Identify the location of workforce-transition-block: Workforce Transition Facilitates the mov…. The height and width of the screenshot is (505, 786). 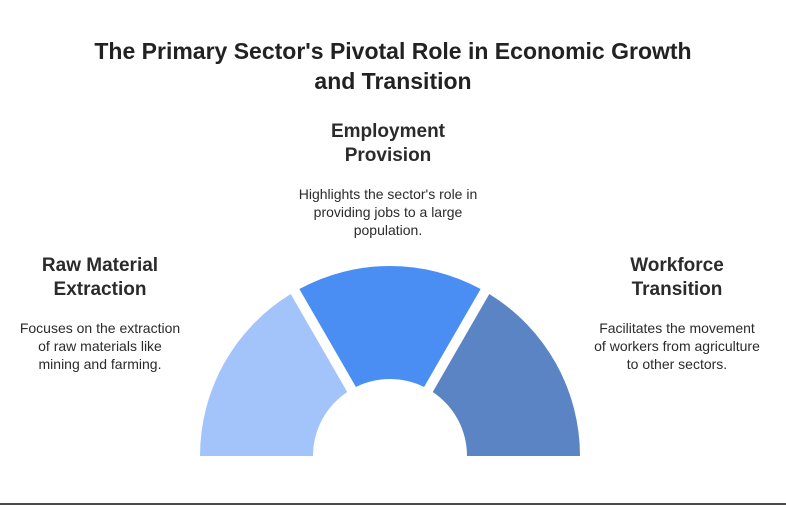
(677, 313).